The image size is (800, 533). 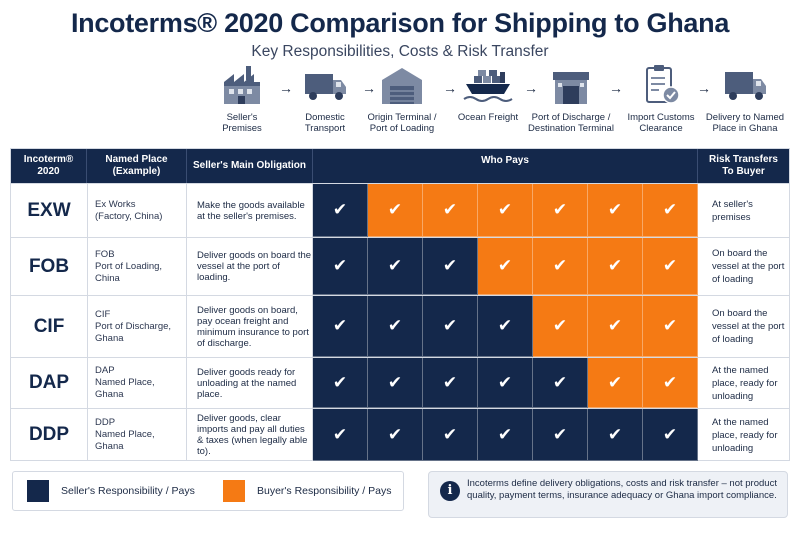 What do you see at coordinates (128, 491) in the screenshot?
I see `legend-seller-label: Seller's Responsibility / Pays` at bounding box center [128, 491].